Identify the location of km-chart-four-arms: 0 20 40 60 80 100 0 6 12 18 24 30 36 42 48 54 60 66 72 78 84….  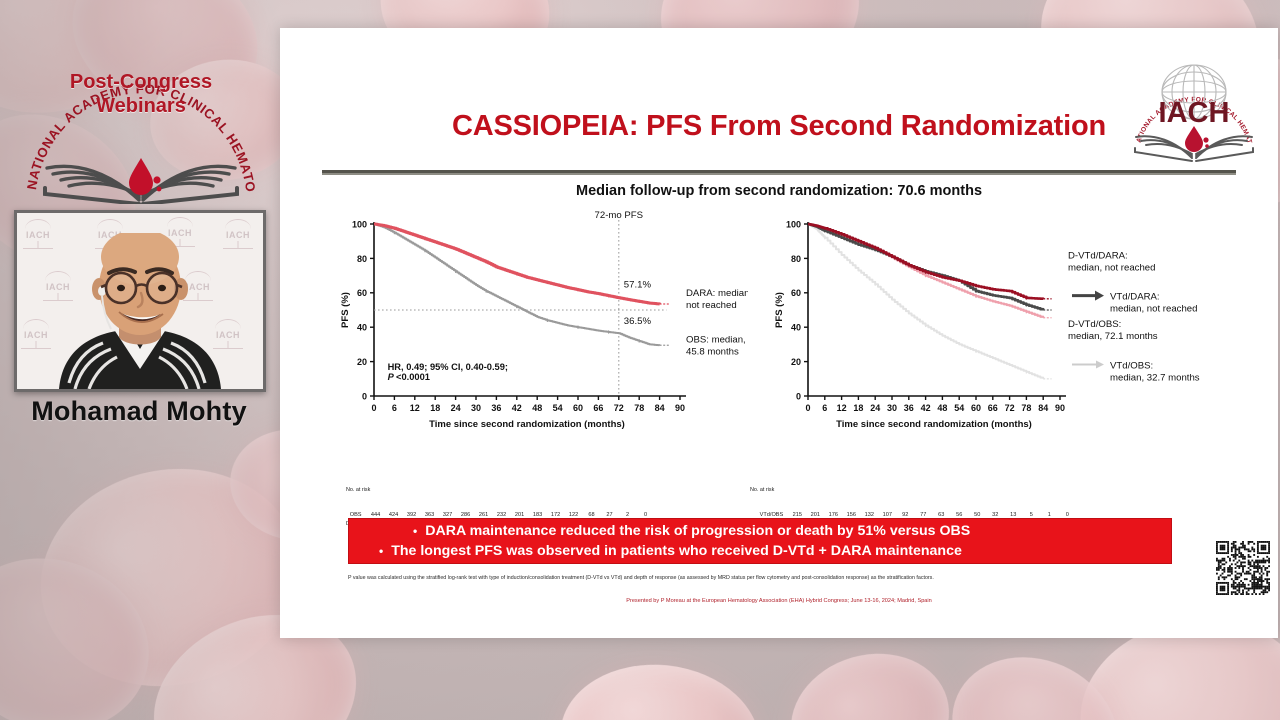
(995, 330).